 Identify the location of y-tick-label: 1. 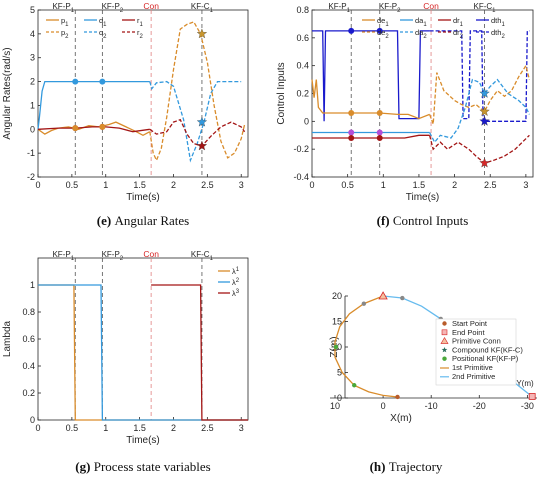
(32, 105).